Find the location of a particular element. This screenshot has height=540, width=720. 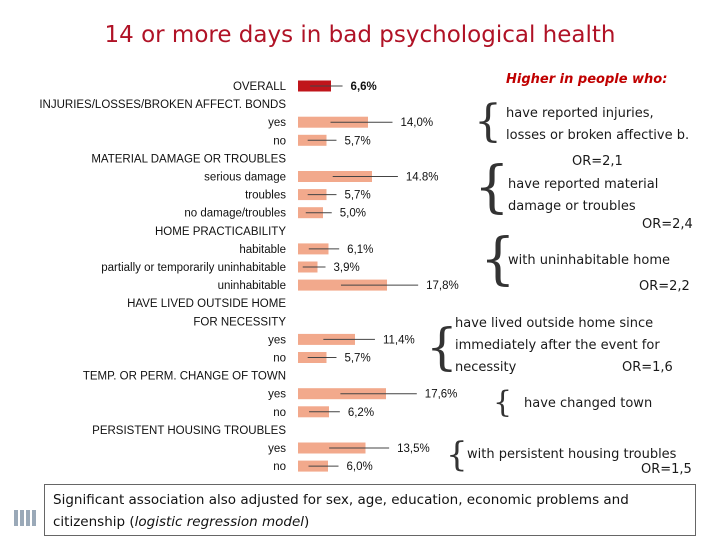

value-label: 6,6% is located at coordinates (364, 87).